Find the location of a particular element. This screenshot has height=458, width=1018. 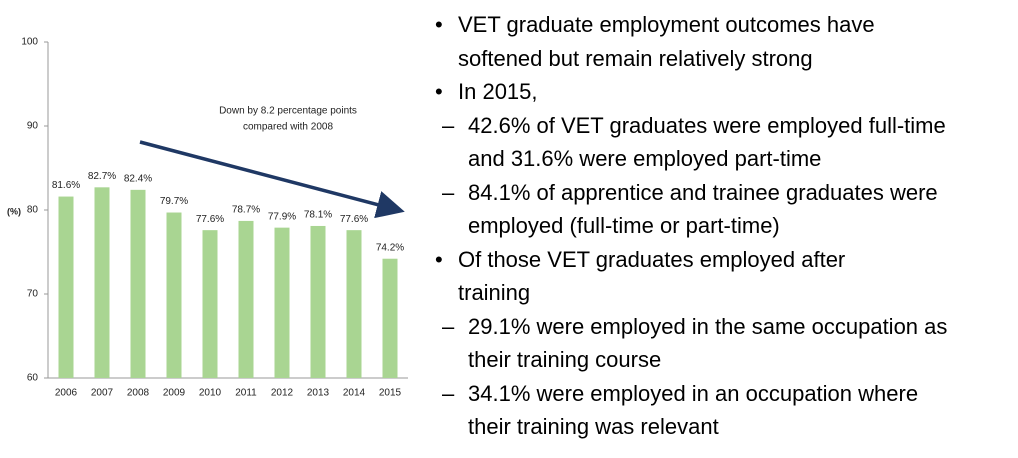

y-tick-label: 80 is located at coordinates (33, 210).